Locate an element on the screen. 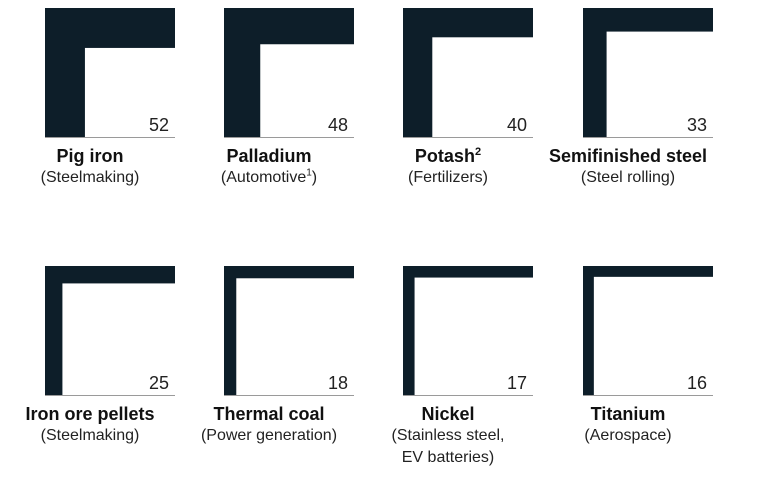 This screenshot has width=767, height=488. commodity-name-text: Iron ore pellets is located at coordinates (90, 414).